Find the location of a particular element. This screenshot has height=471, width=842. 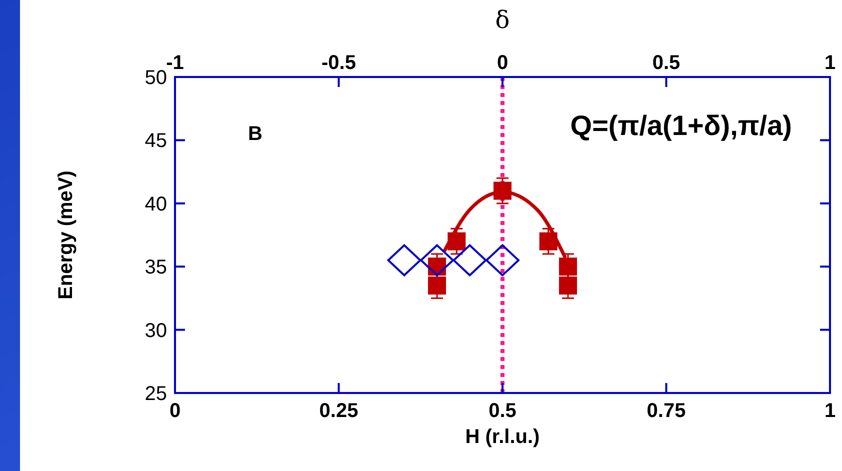

y-tick-label: 50 is located at coordinates (155, 78).